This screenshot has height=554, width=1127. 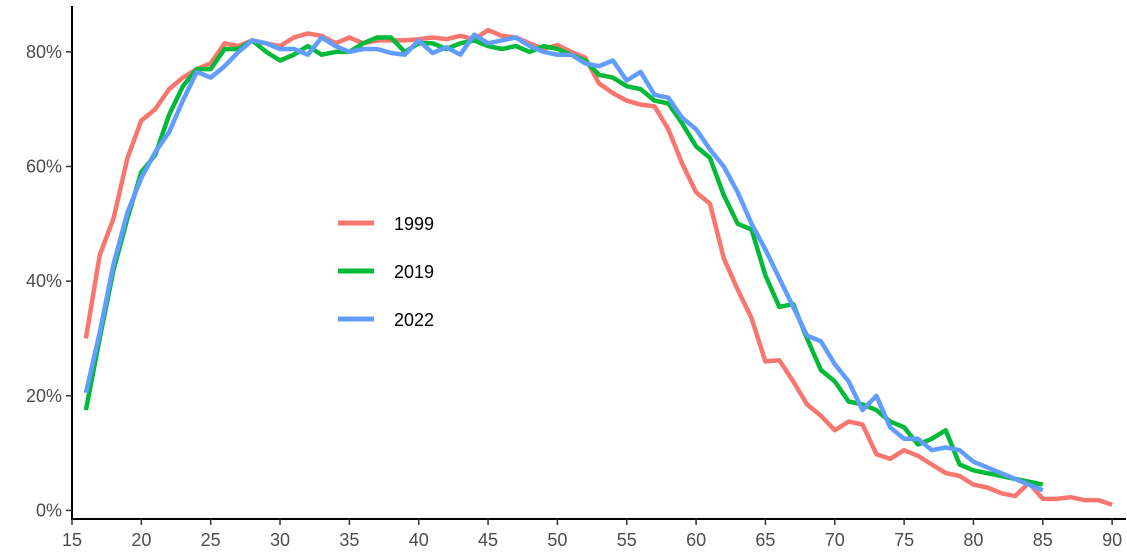 I want to click on x-tick-label: 50, so click(x=557, y=540).